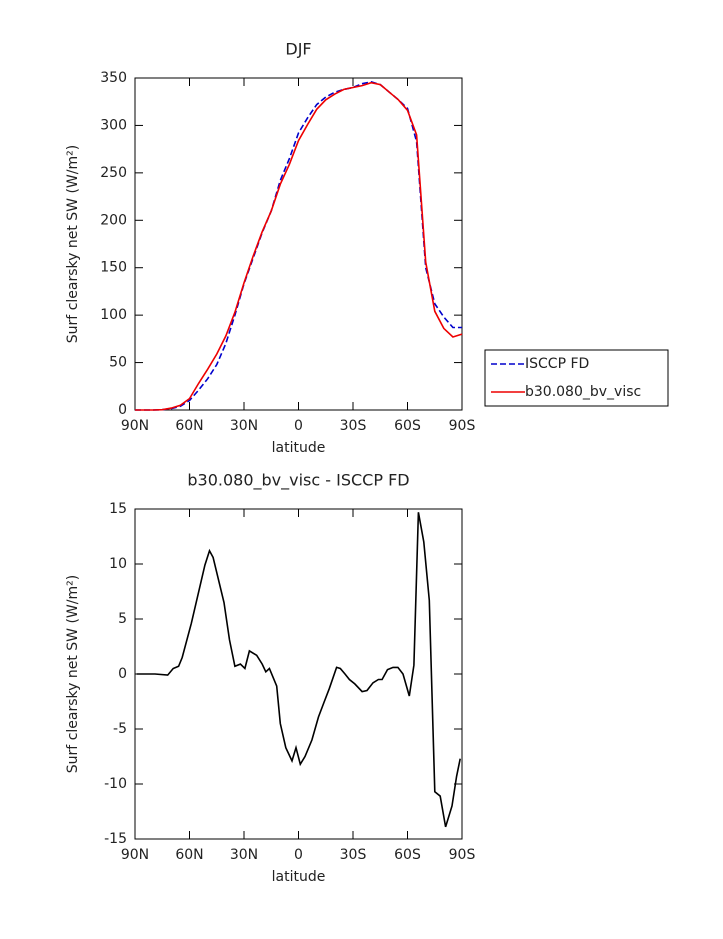  Describe the element at coordinates (122, 619) in the screenshot. I see `y-tick-label: 5` at that location.